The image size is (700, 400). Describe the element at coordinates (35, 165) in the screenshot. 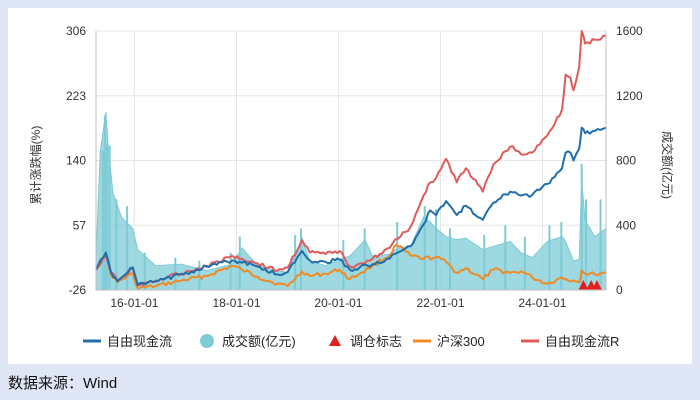

I see `y-axis-title: 累计涨跌幅(%)` at that location.